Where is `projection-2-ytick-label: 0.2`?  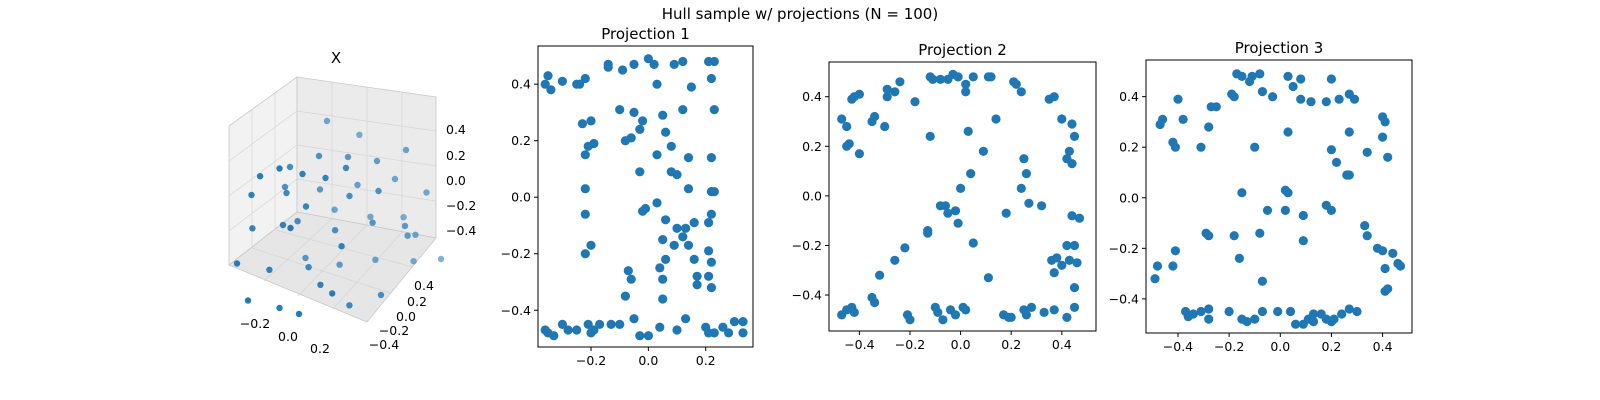 projection-2-ytick-label: 0.2 is located at coordinates (812, 146).